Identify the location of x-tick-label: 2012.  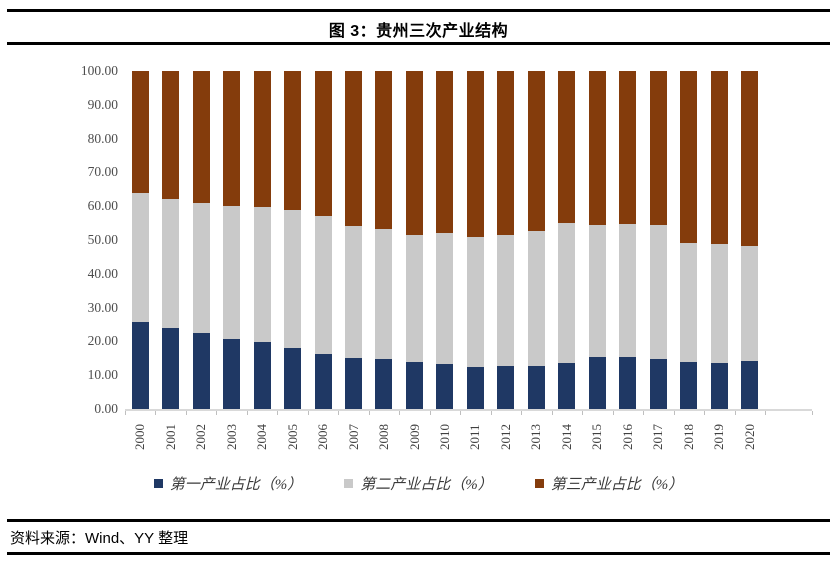
(505, 437).